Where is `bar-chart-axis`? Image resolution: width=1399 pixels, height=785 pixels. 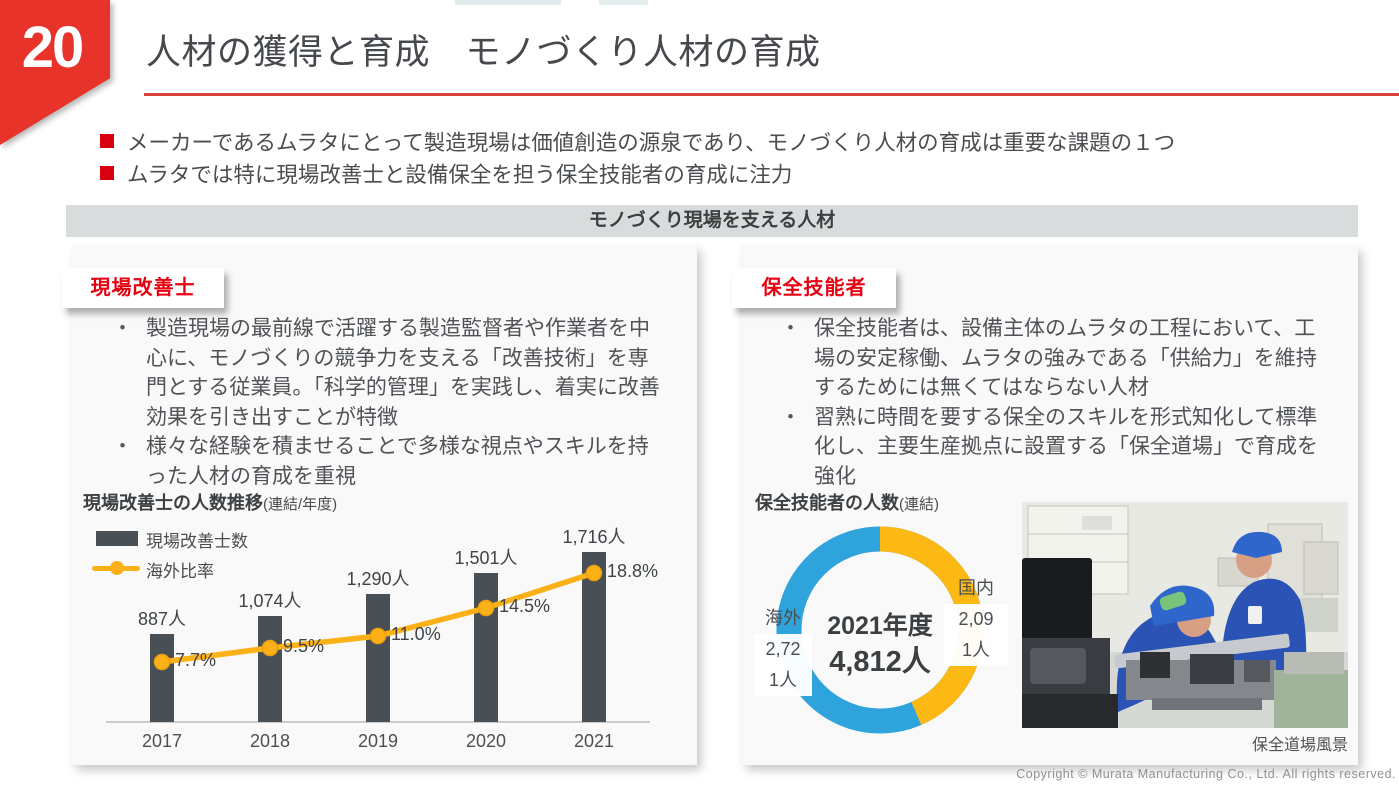 bar-chart-axis is located at coordinates (378, 722).